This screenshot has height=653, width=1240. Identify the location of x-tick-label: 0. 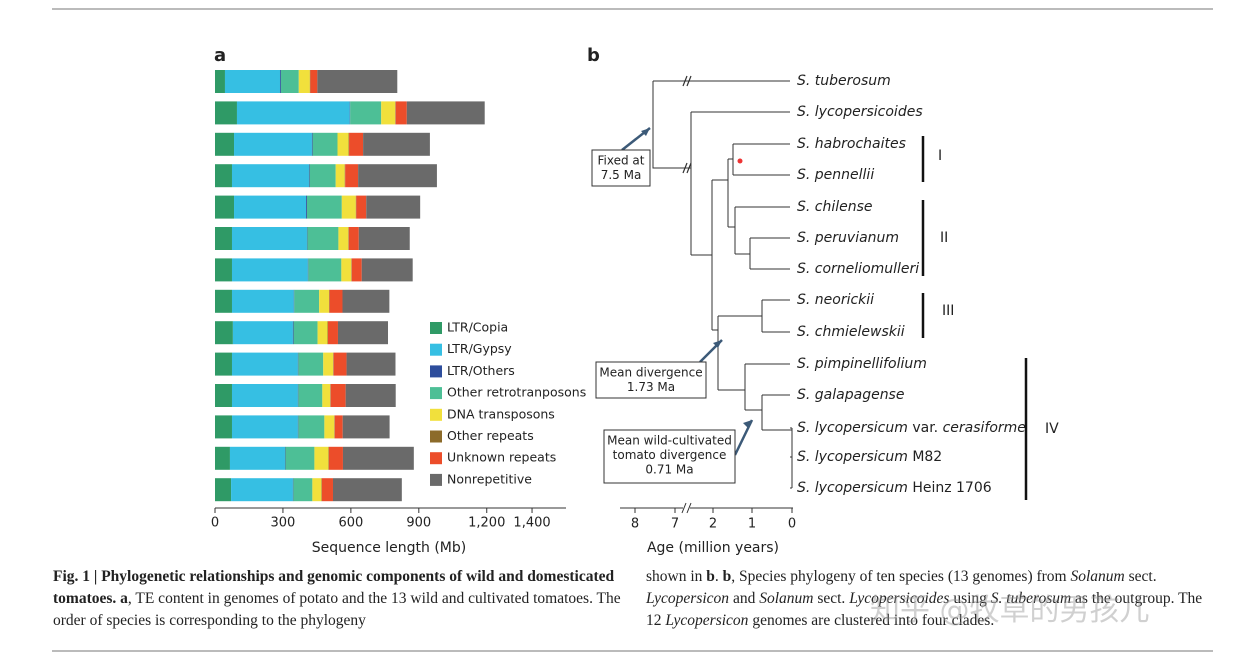
(215, 523).